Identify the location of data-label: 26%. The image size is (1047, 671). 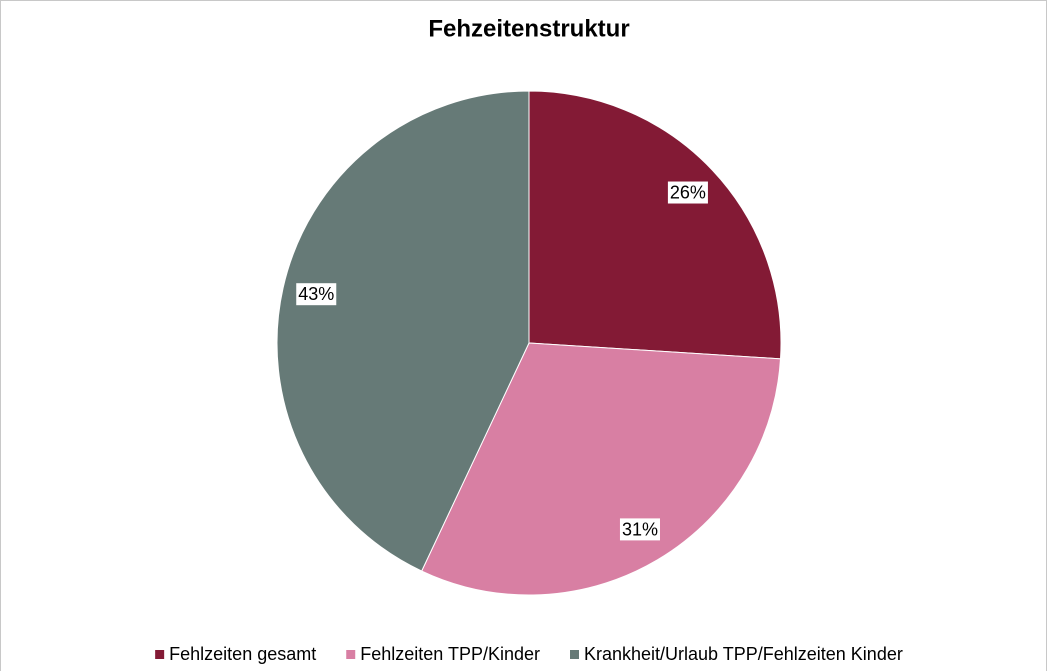
(688, 193).